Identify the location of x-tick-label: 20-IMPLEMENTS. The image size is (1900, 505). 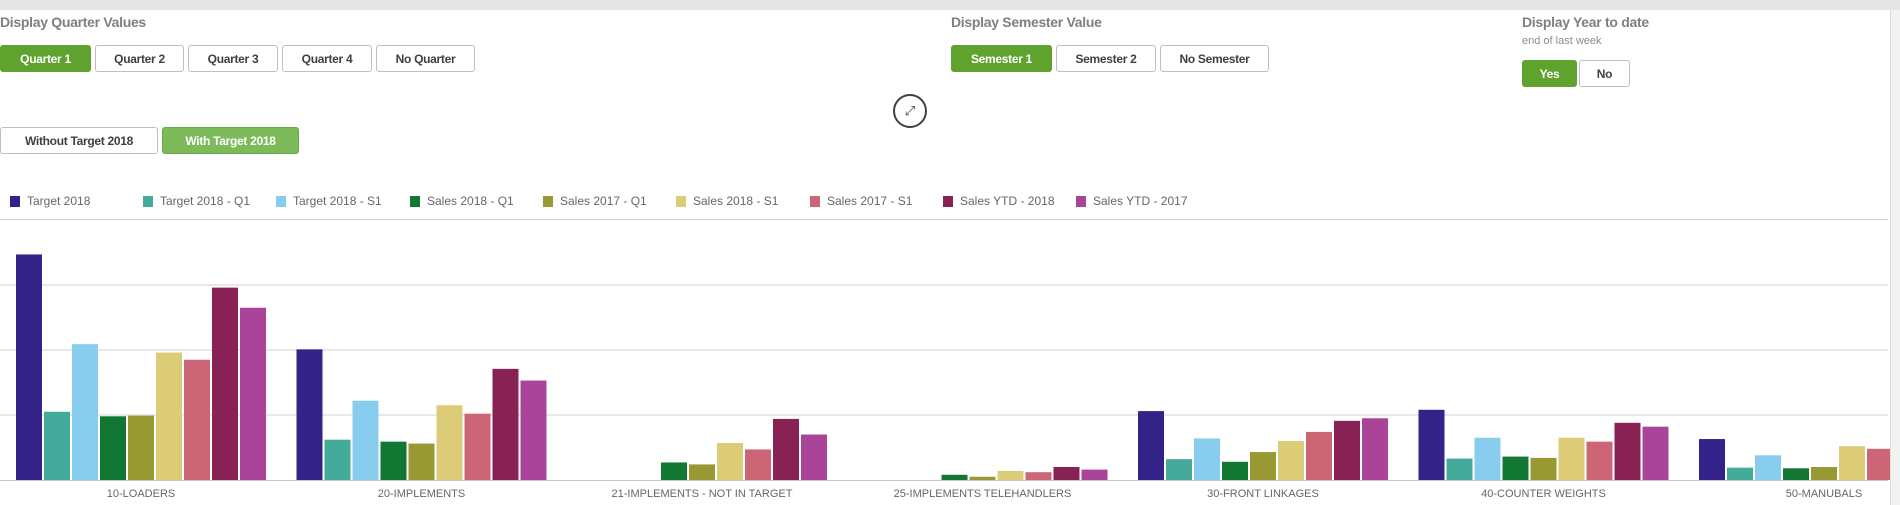
(421, 494).